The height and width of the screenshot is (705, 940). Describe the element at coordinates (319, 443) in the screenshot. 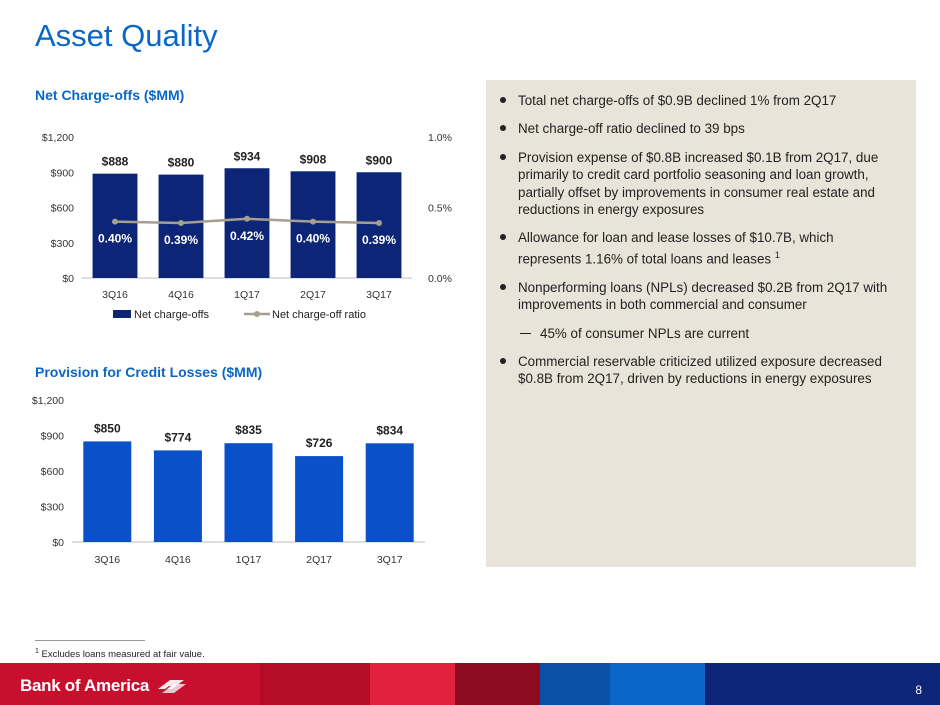

I see `bar-value-label: $726` at that location.